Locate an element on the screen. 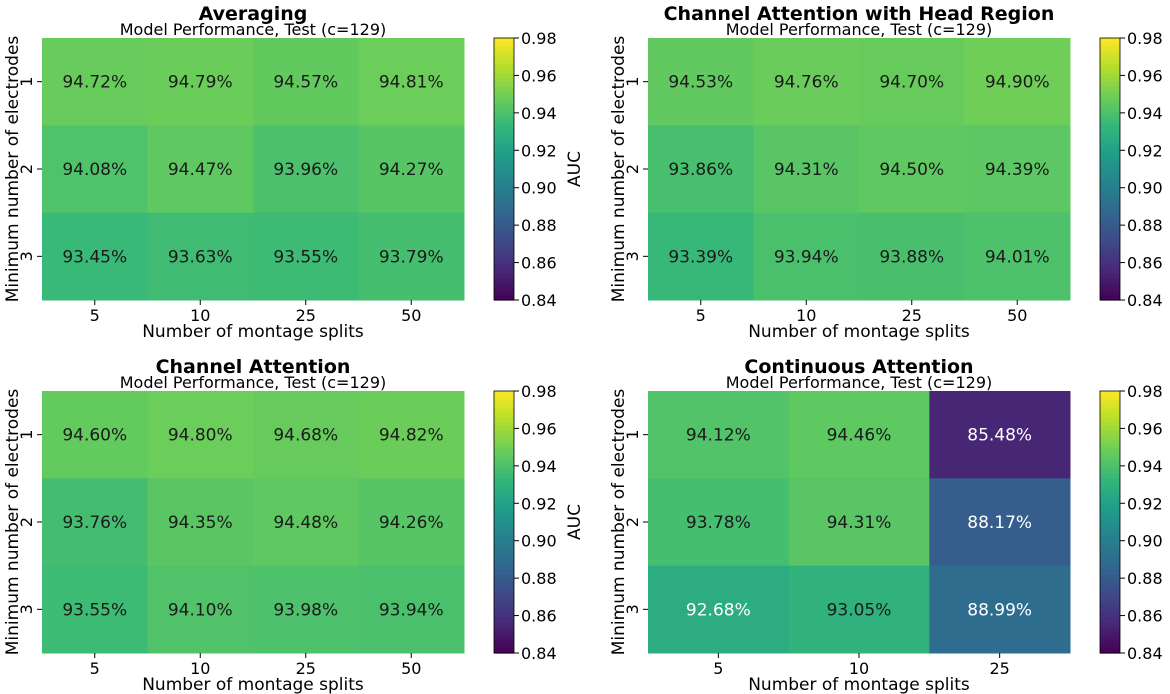 The image size is (1170, 694). colorbar-tick-label: 0.92 is located at coordinates (1145, 150).